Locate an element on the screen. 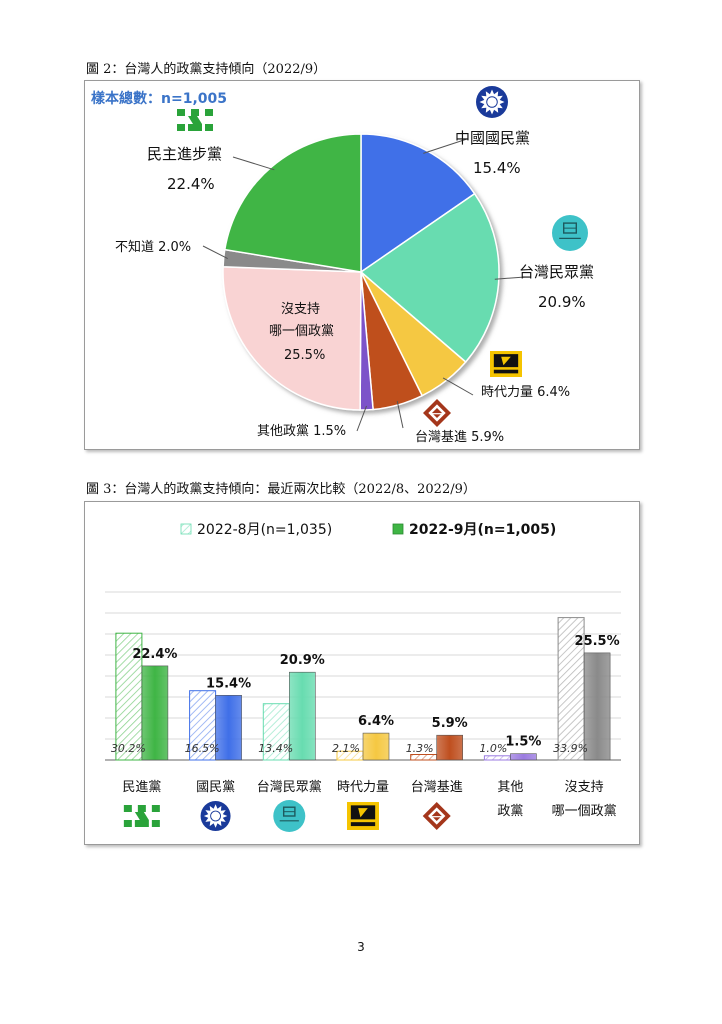 This screenshot has height=1024, width=722. data-label-sep: 5.9% is located at coordinates (450, 723).